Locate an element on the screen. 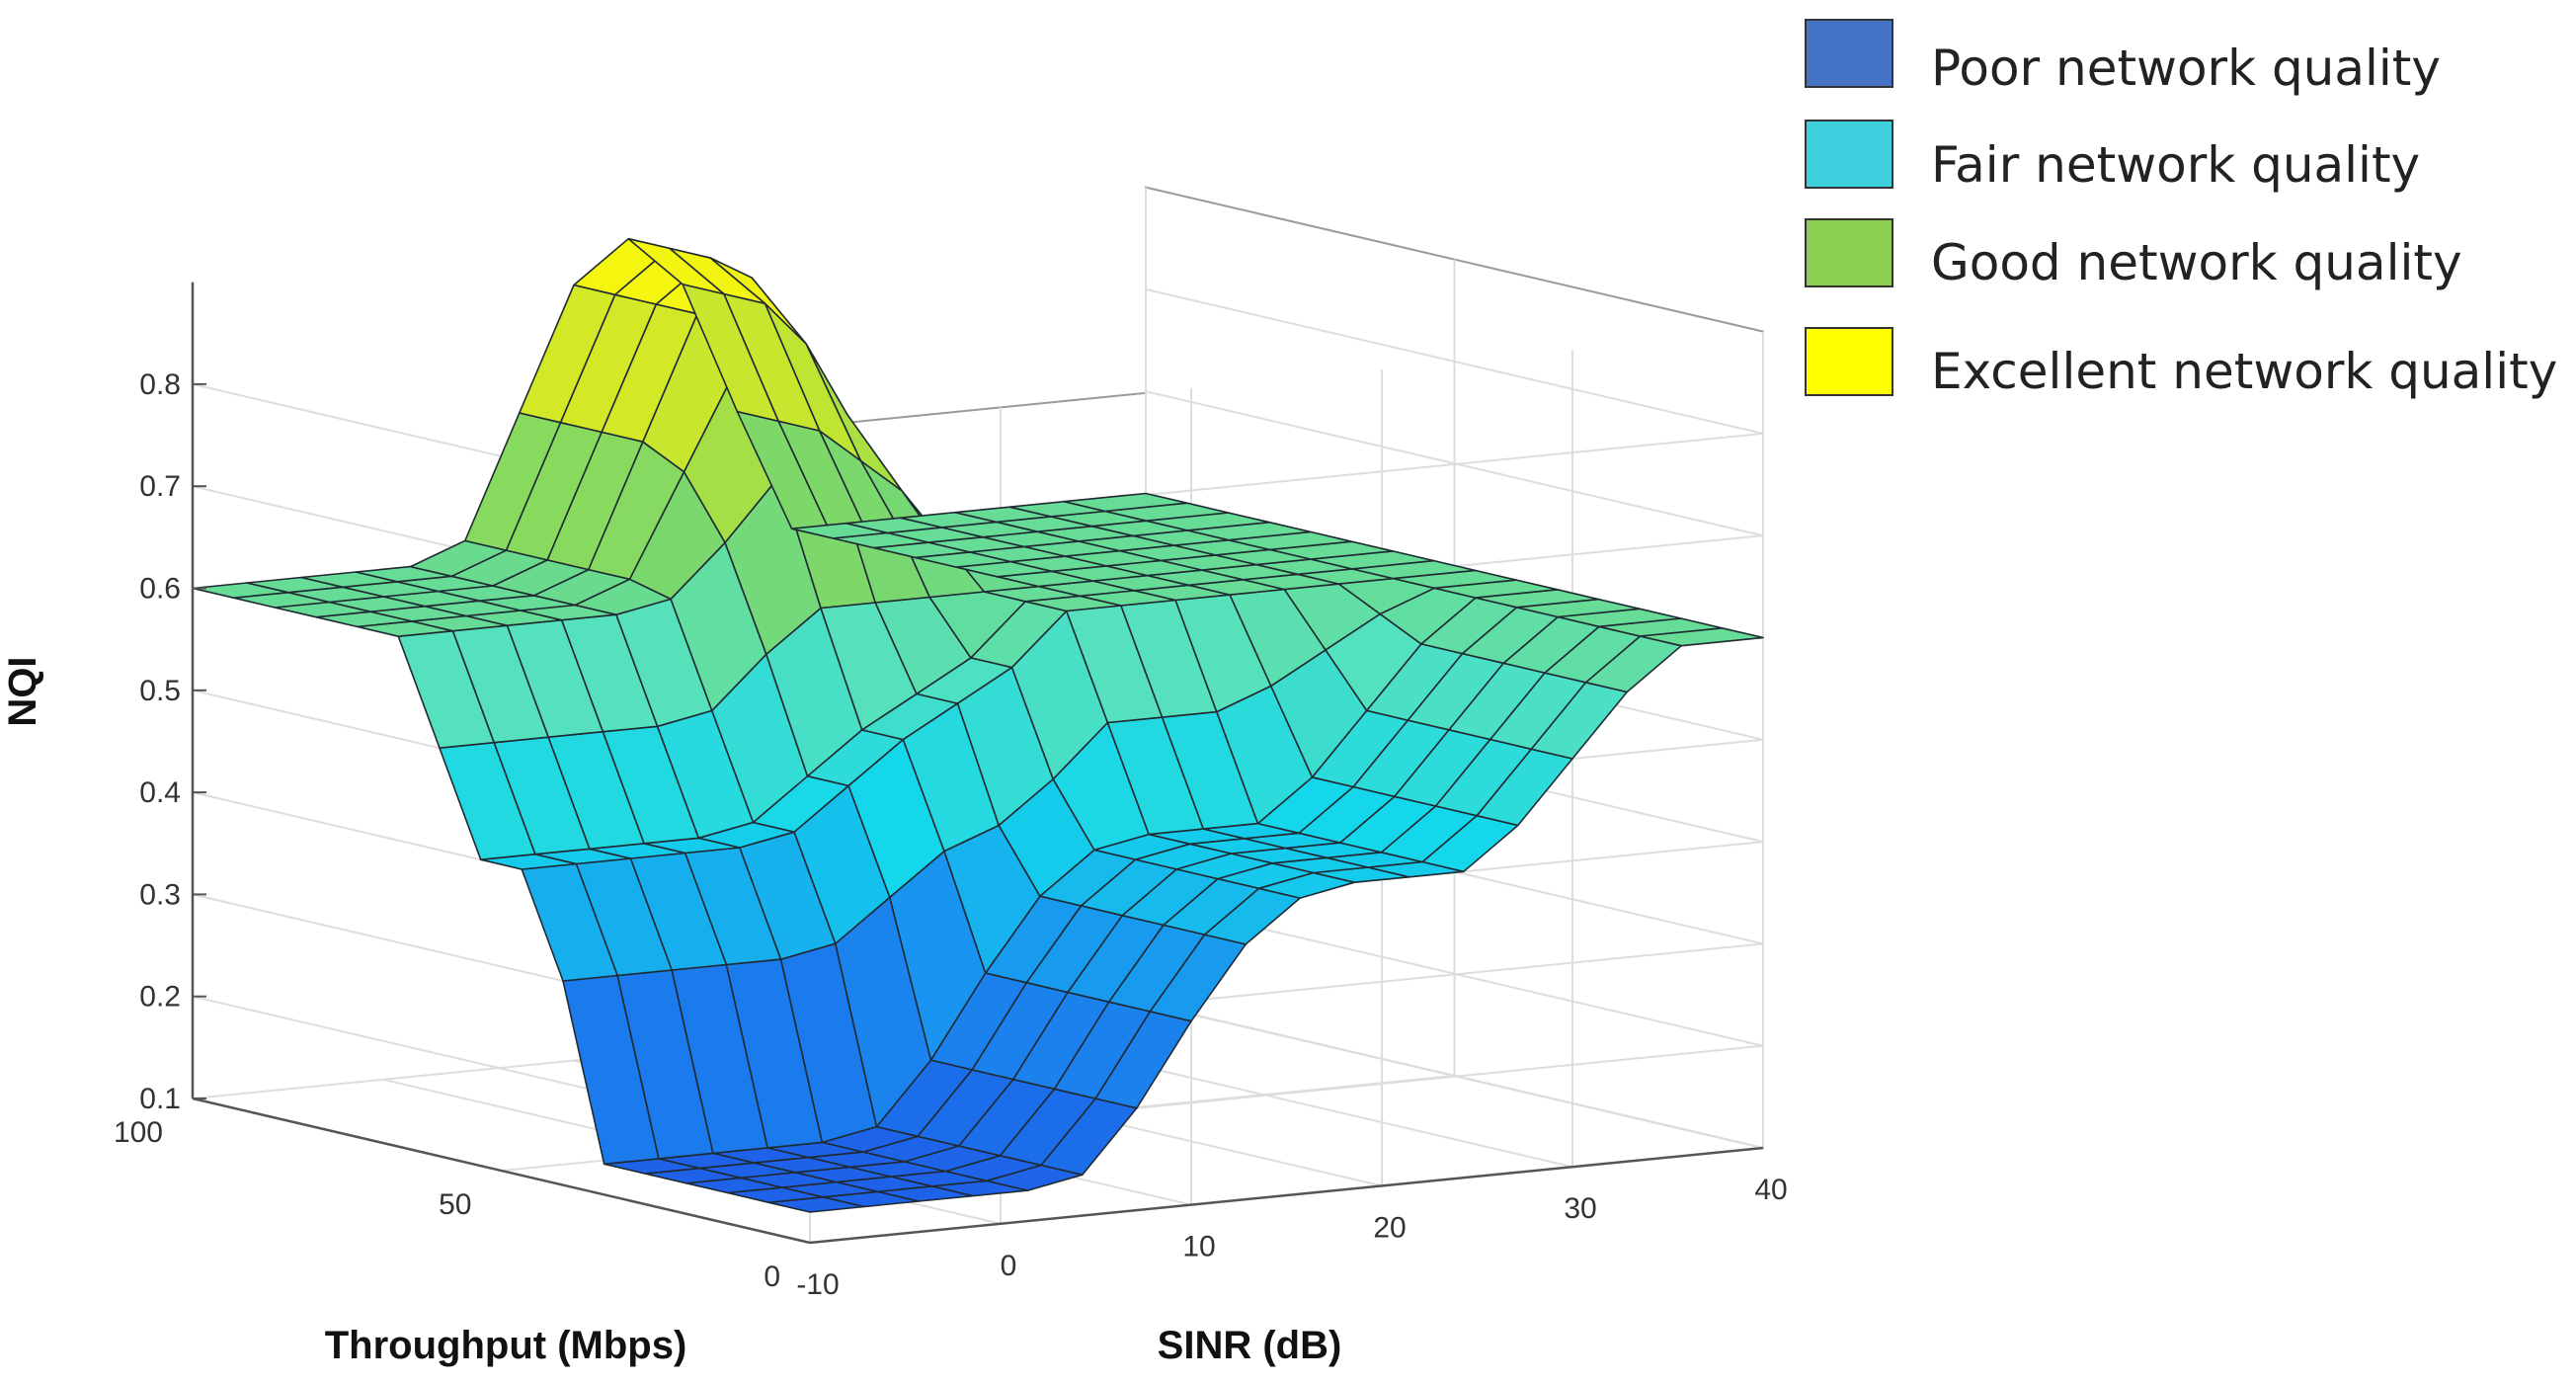  legend-label-excellent: Excellent network quality is located at coordinates (2244, 372).